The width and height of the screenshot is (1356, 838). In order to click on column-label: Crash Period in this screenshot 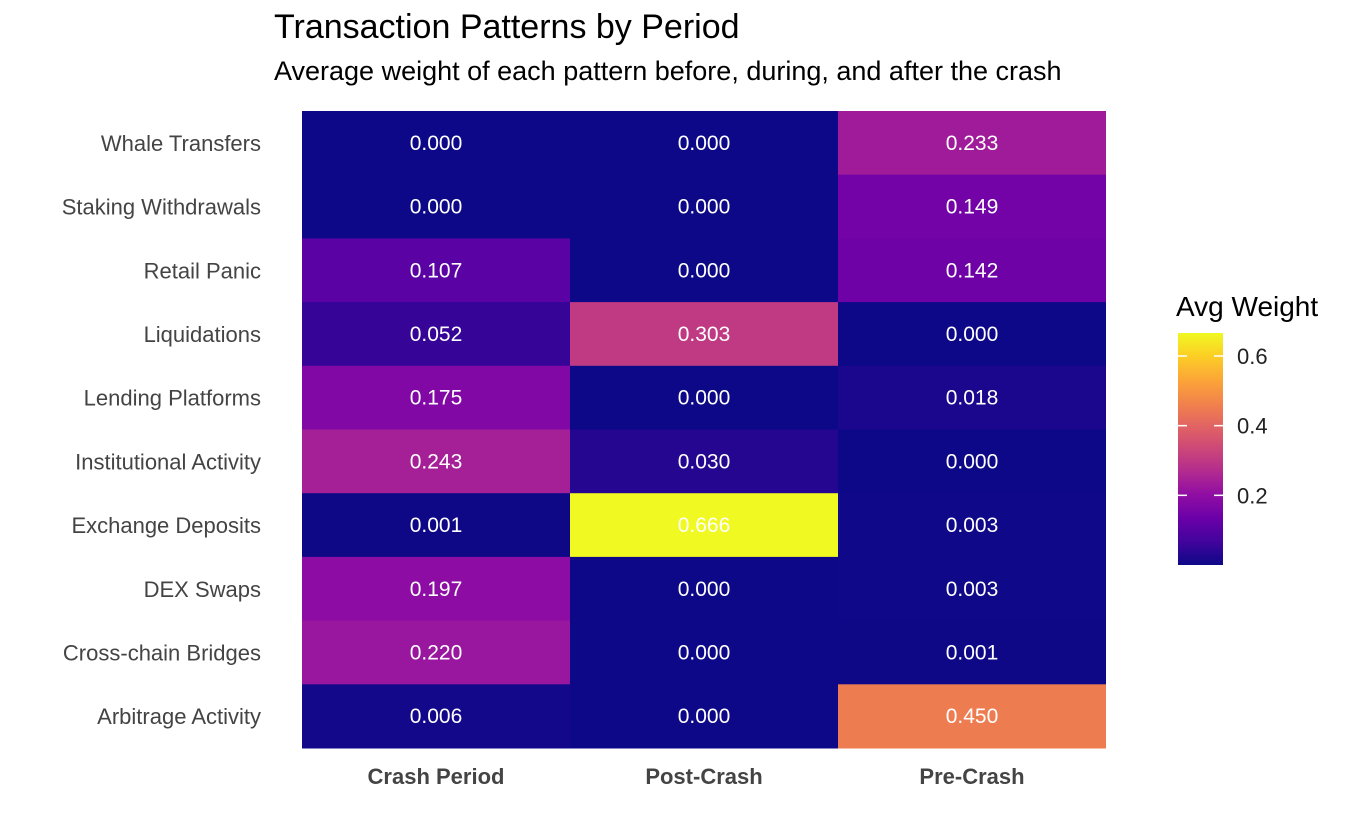, I will do `click(436, 776)`.